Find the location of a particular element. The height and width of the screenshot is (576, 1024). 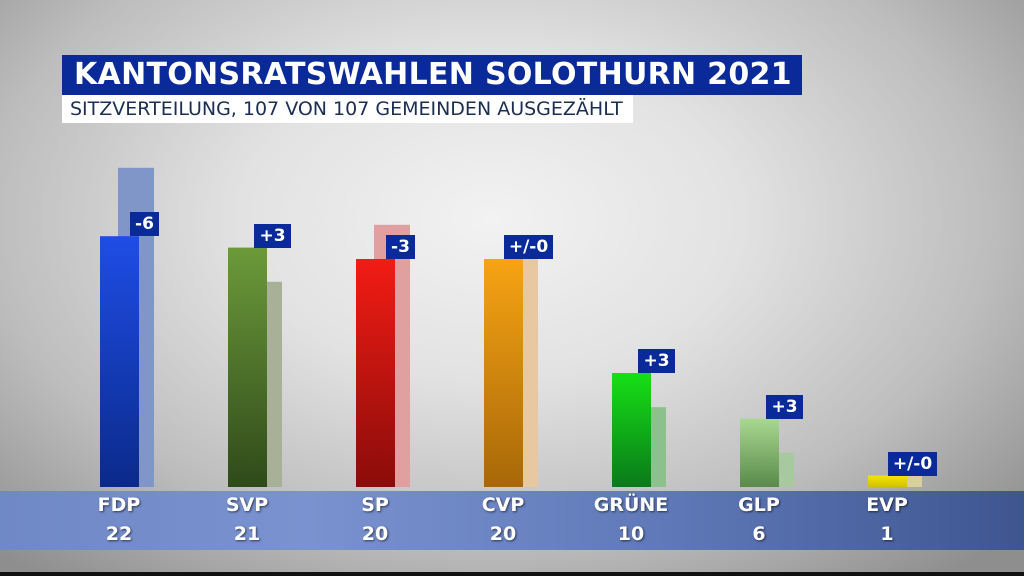

value-label: 10 is located at coordinates (631, 534).